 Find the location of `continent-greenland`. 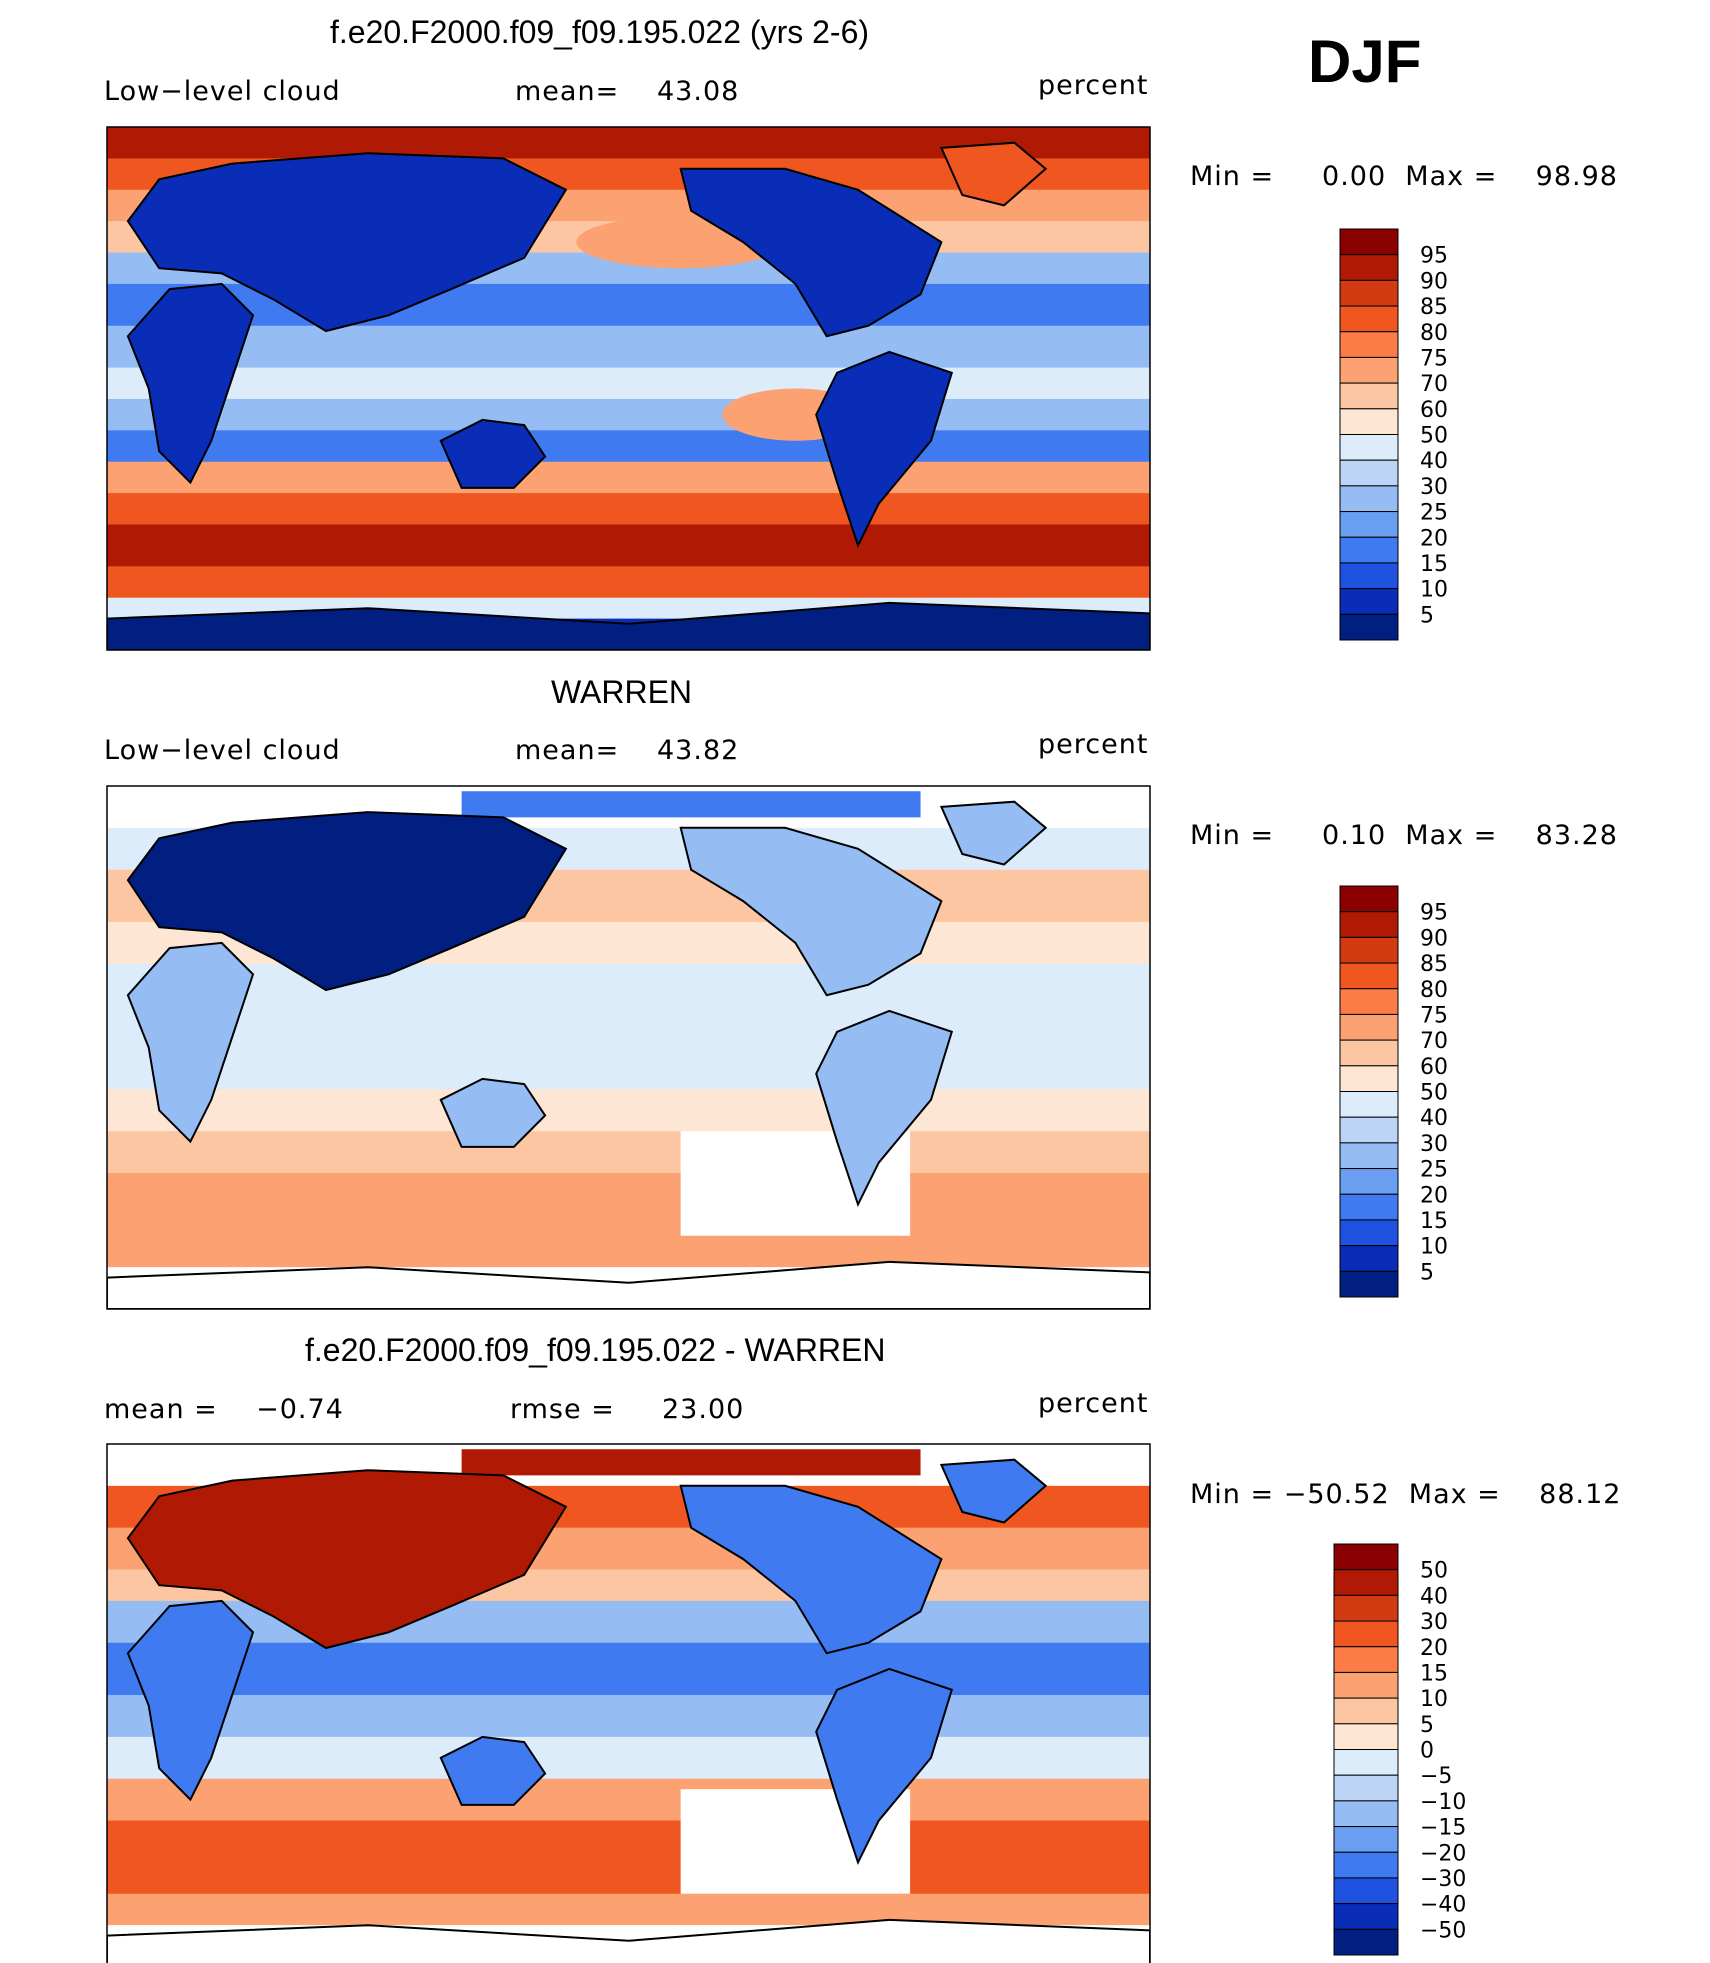

continent-greenland is located at coordinates (993, 174).